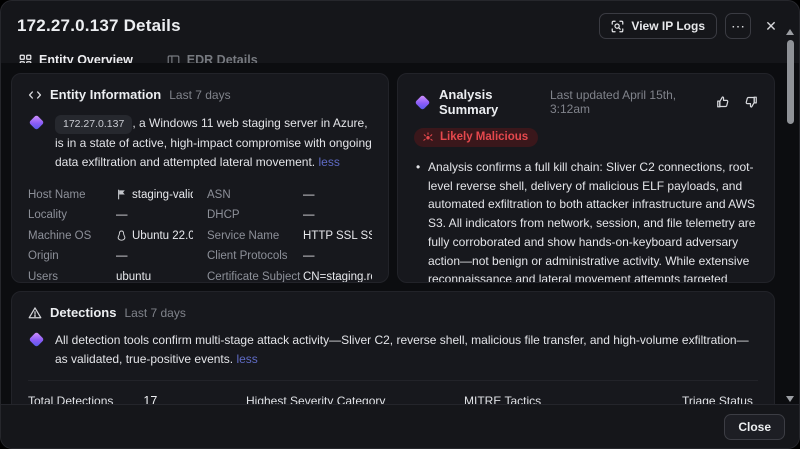 The width and height of the screenshot is (800, 449). What do you see at coordinates (790, 82) in the screenshot?
I see `scrollbar-thumb` at bounding box center [790, 82].